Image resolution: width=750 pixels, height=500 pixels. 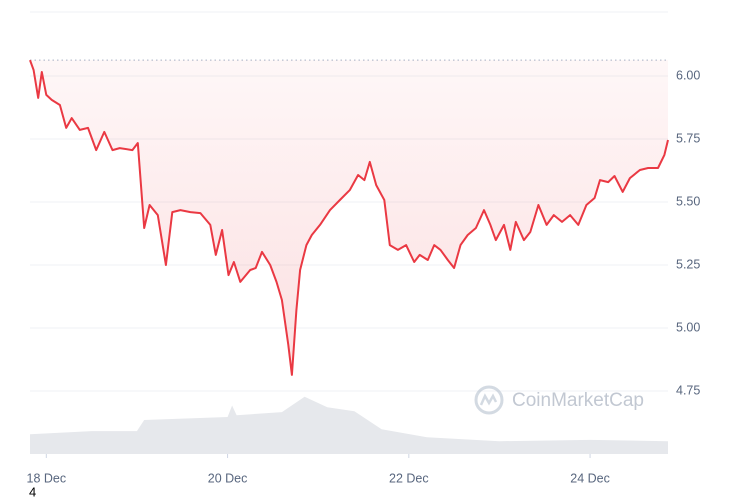 What do you see at coordinates (590, 478) in the screenshot?
I see `x-tick-label: 24 Dec` at bounding box center [590, 478].